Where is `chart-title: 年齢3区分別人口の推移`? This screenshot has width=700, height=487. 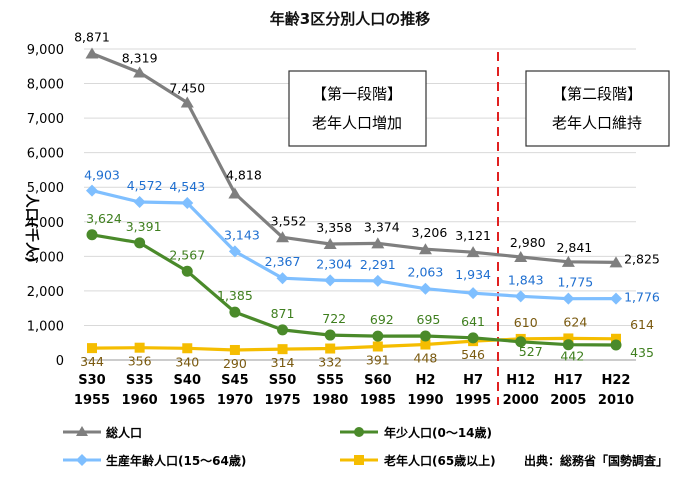
chart-title: 年齢3区分別人口の推移 is located at coordinates (350, 19).